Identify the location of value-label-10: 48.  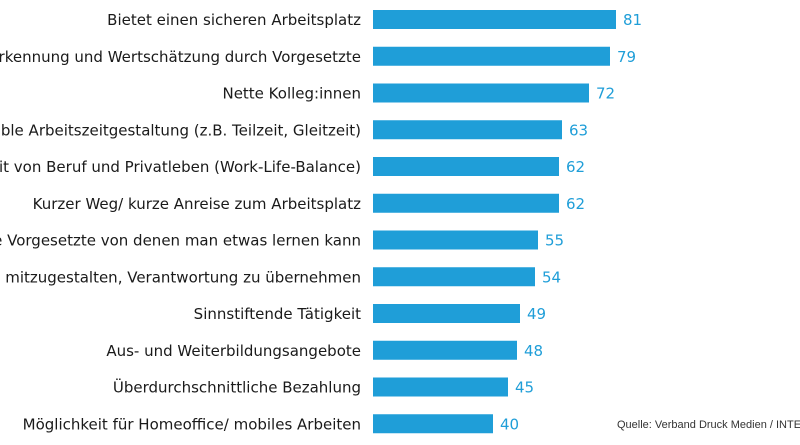
(533, 351).